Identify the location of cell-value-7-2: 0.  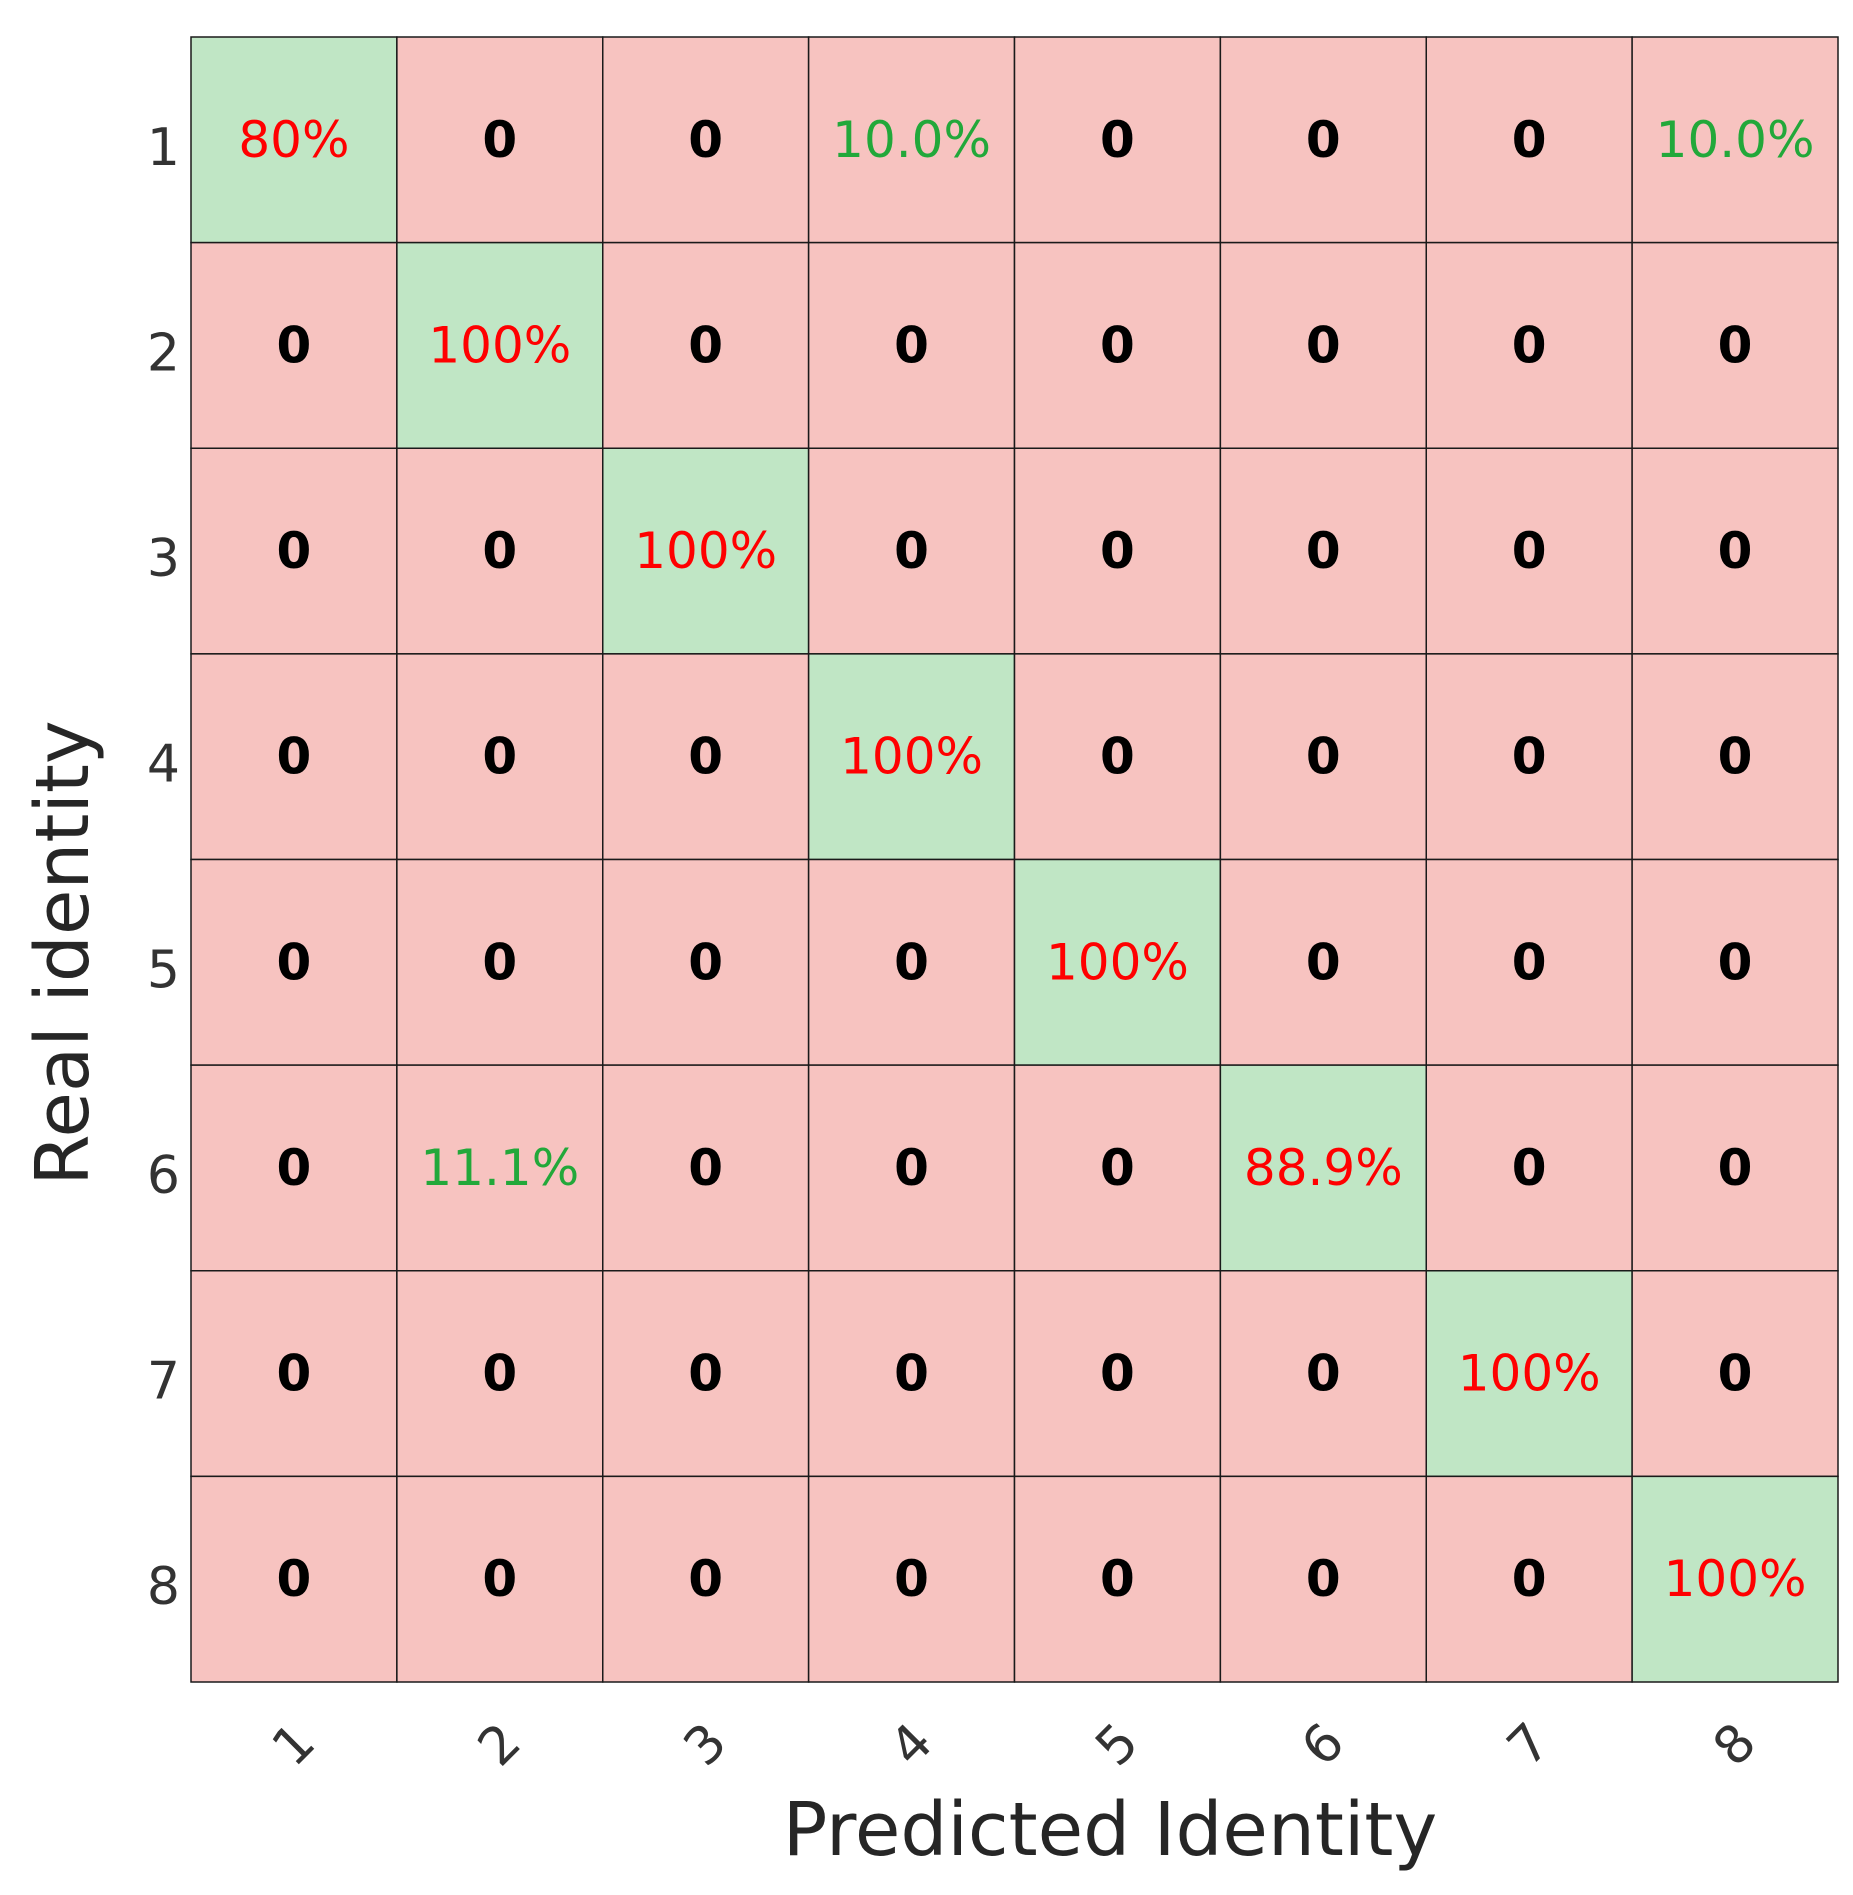
(499, 1374).